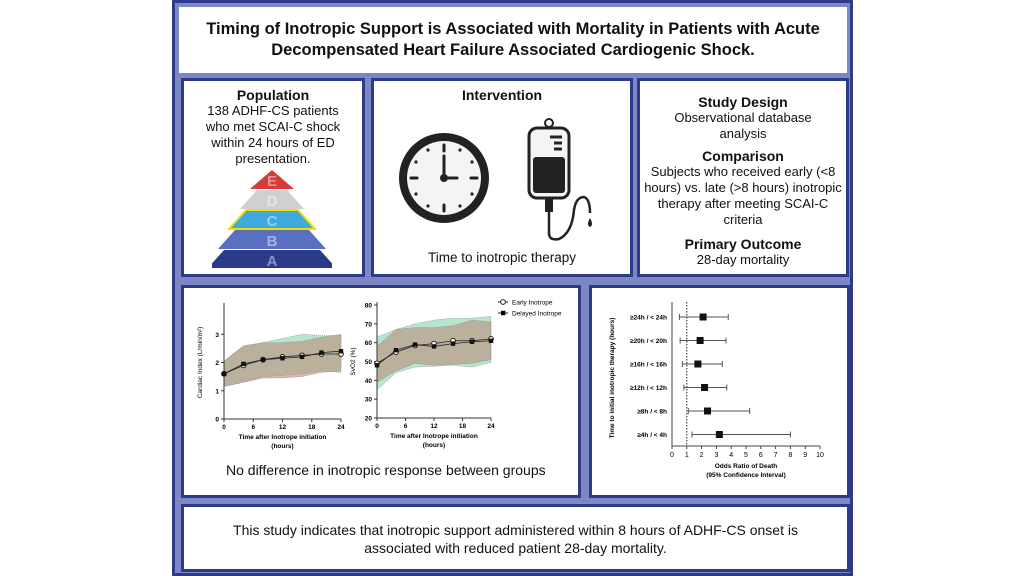  What do you see at coordinates (559, 179) in the screenshot?
I see `iv-bag-icon` at bounding box center [559, 179].